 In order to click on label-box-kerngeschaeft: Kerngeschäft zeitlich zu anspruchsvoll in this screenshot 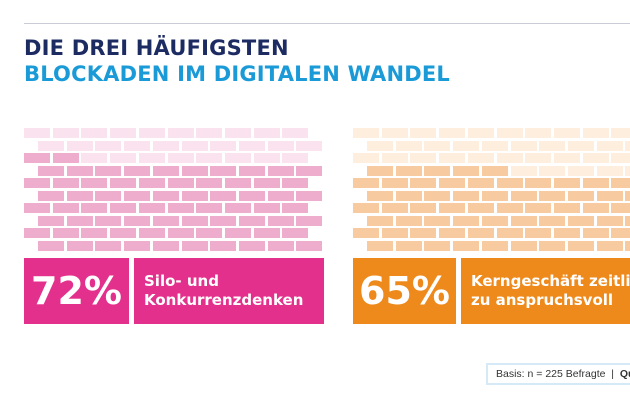, I will do `click(545, 291)`.